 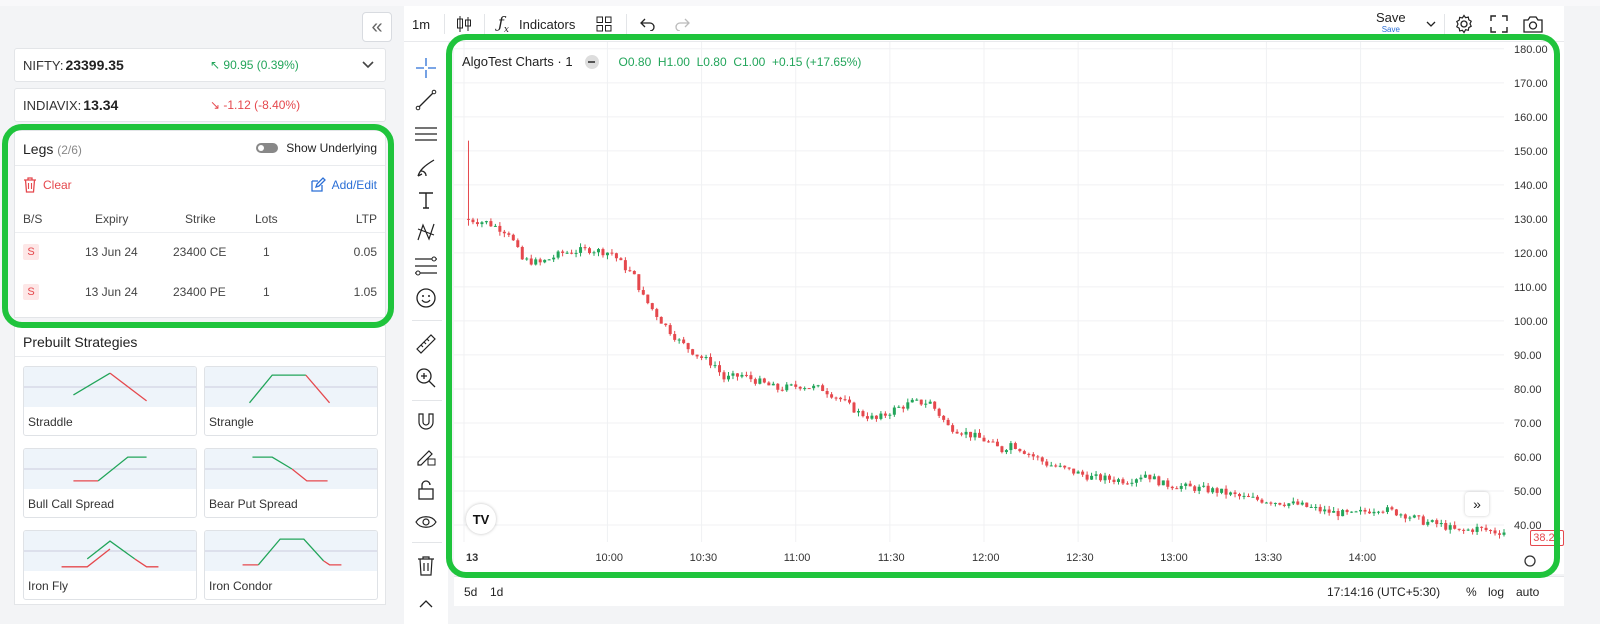 What do you see at coordinates (110, 483) in the screenshot?
I see `strategy-bull-call-spread: Bull Call Spread` at bounding box center [110, 483].